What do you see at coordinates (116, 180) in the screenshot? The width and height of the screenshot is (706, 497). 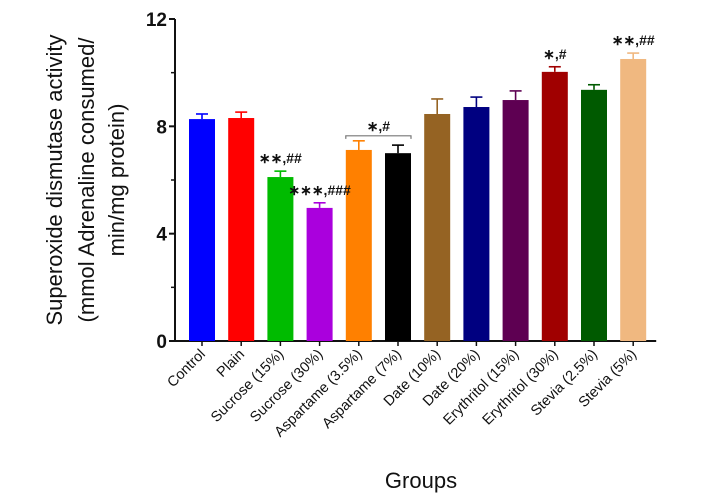 I see `y-axis-title-line: min/mg protein)` at bounding box center [116, 180].